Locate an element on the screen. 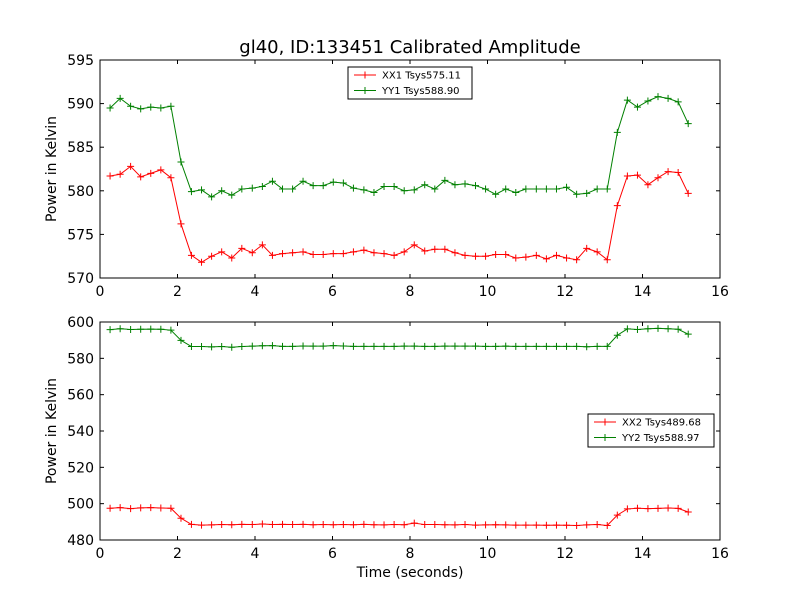 The image size is (800, 600). y-tick-label: 540 is located at coordinates (80, 432).